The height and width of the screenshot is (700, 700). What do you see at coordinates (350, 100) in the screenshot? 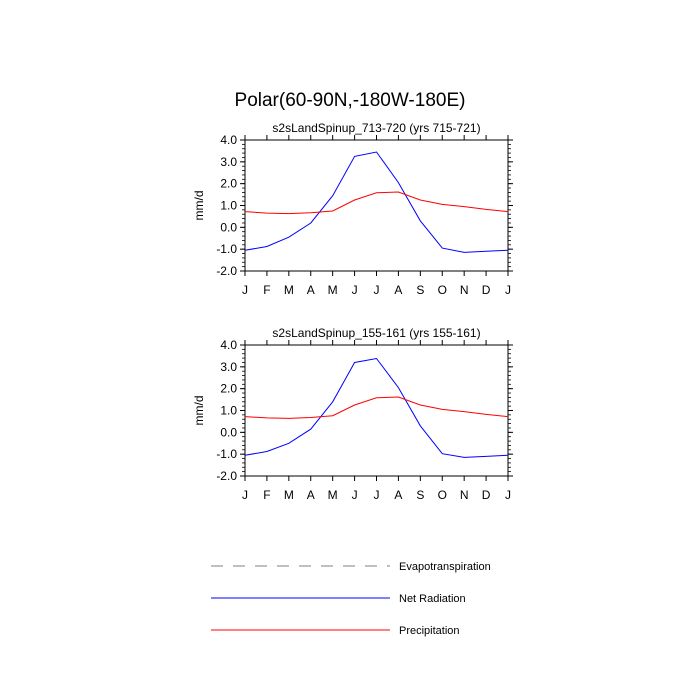
I see `figure-title: Polar(60-90N,-180W-180E)` at bounding box center [350, 100].